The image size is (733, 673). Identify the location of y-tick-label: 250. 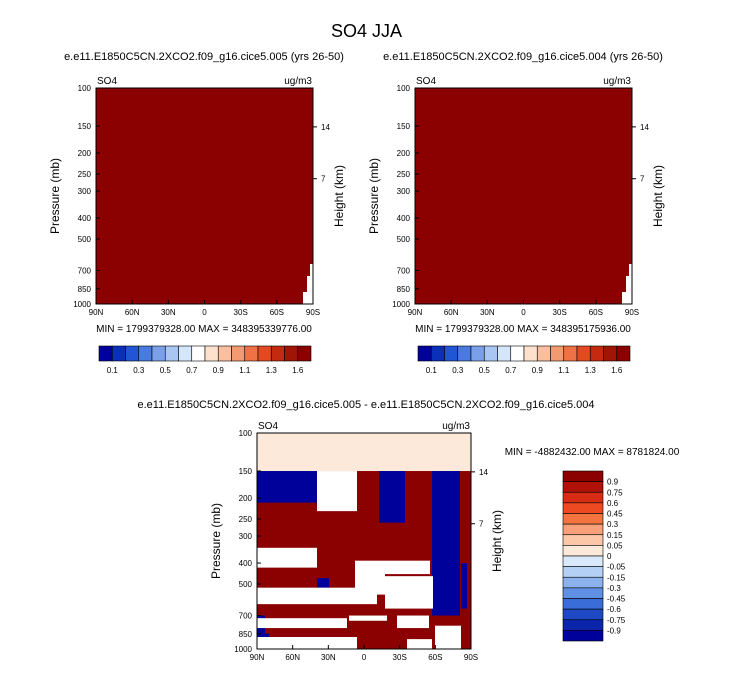
(404, 174).